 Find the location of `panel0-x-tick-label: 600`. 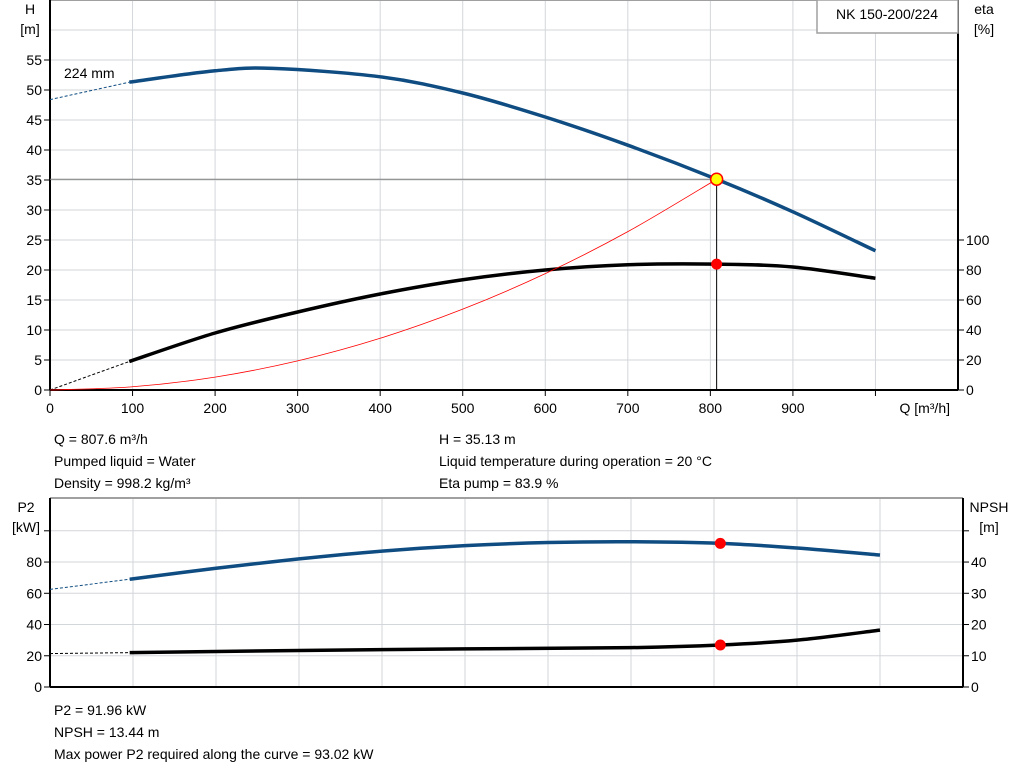

panel0-x-tick-label: 600 is located at coordinates (546, 408).